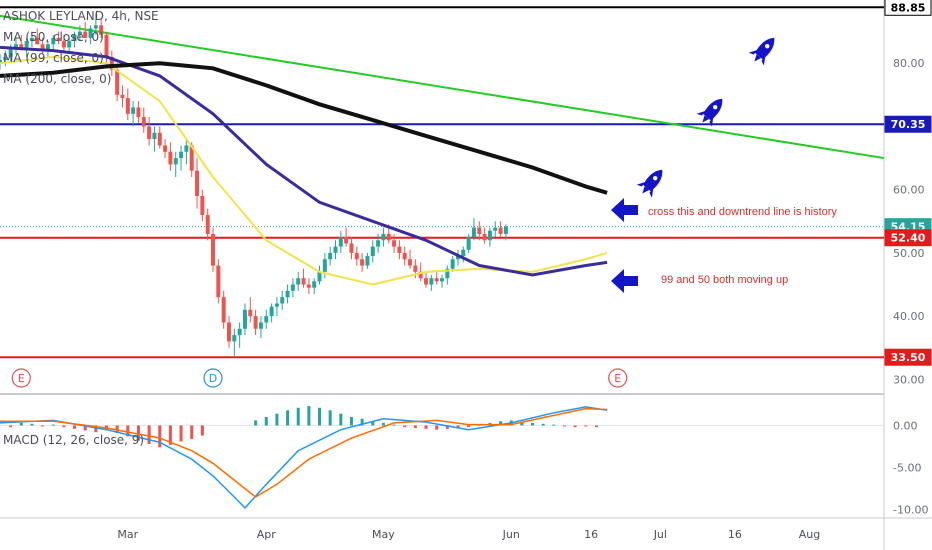 The image size is (932, 550). Describe the element at coordinates (908, 8) in the screenshot. I see `price-badge: 88.85` at that location.